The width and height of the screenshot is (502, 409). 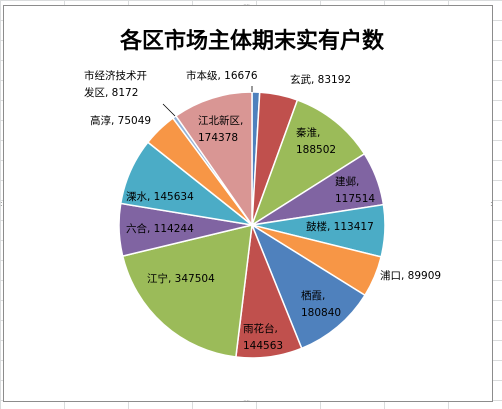 I want to click on resize-handle-right: :, so click(x=491, y=203).